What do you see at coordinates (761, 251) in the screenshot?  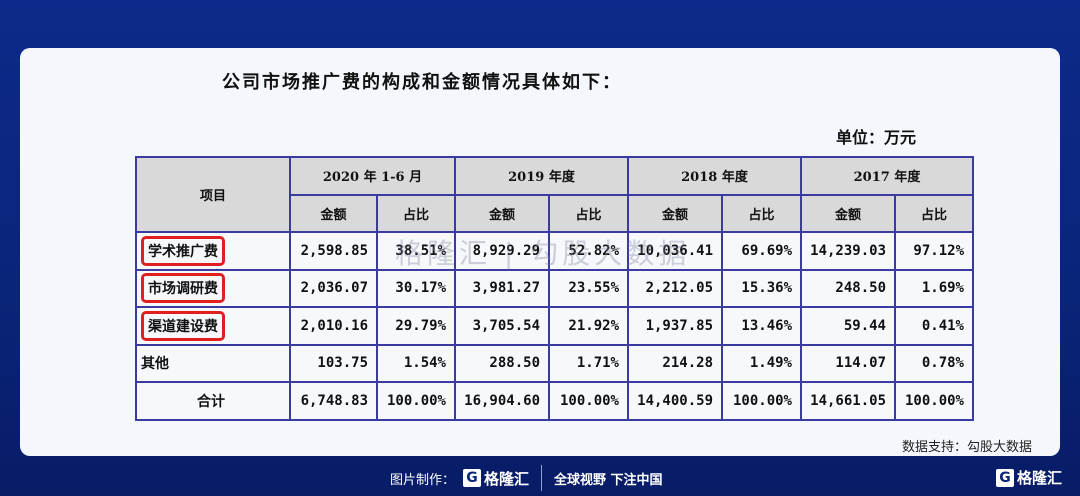 I see `ratio-cell: 69.69%` at bounding box center [761, 251].